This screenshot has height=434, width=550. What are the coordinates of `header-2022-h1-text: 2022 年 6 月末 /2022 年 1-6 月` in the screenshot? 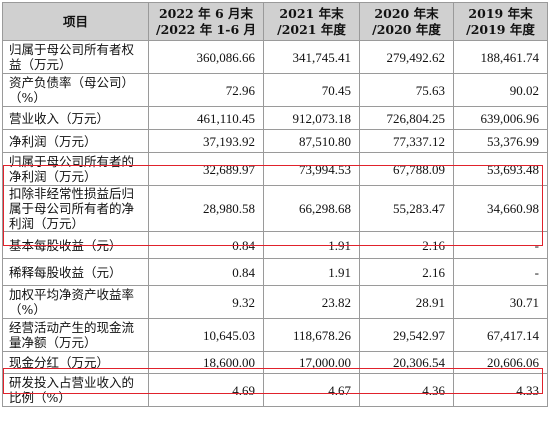 It's located at (206, 21).